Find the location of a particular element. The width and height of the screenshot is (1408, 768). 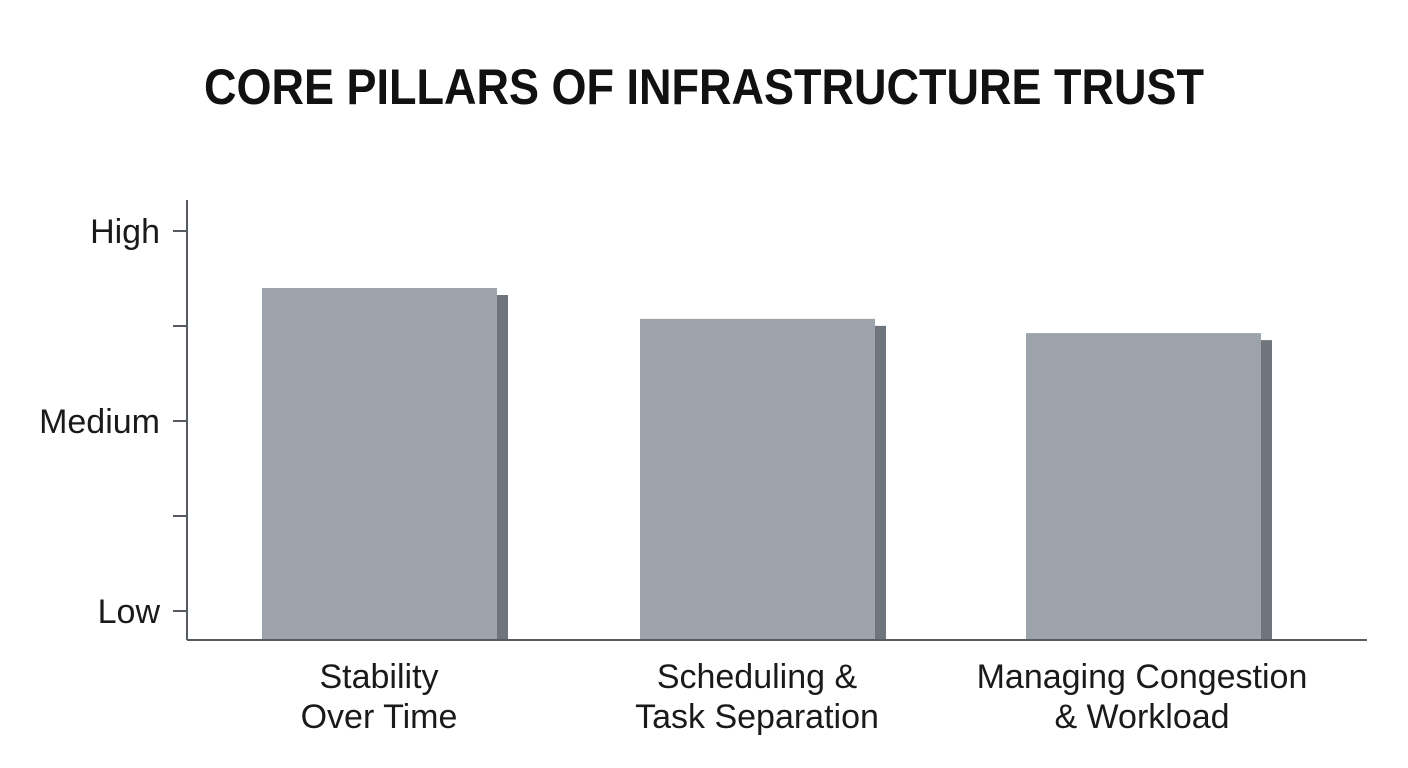

x-category-label: Stability is located at coordinates (378, 677).